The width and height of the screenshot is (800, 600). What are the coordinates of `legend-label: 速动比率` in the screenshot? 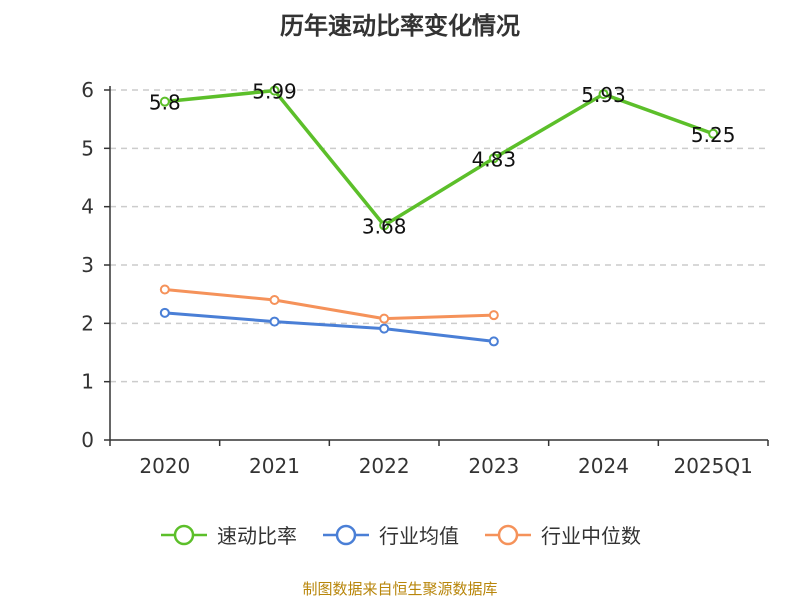 It's located at (257, 536).